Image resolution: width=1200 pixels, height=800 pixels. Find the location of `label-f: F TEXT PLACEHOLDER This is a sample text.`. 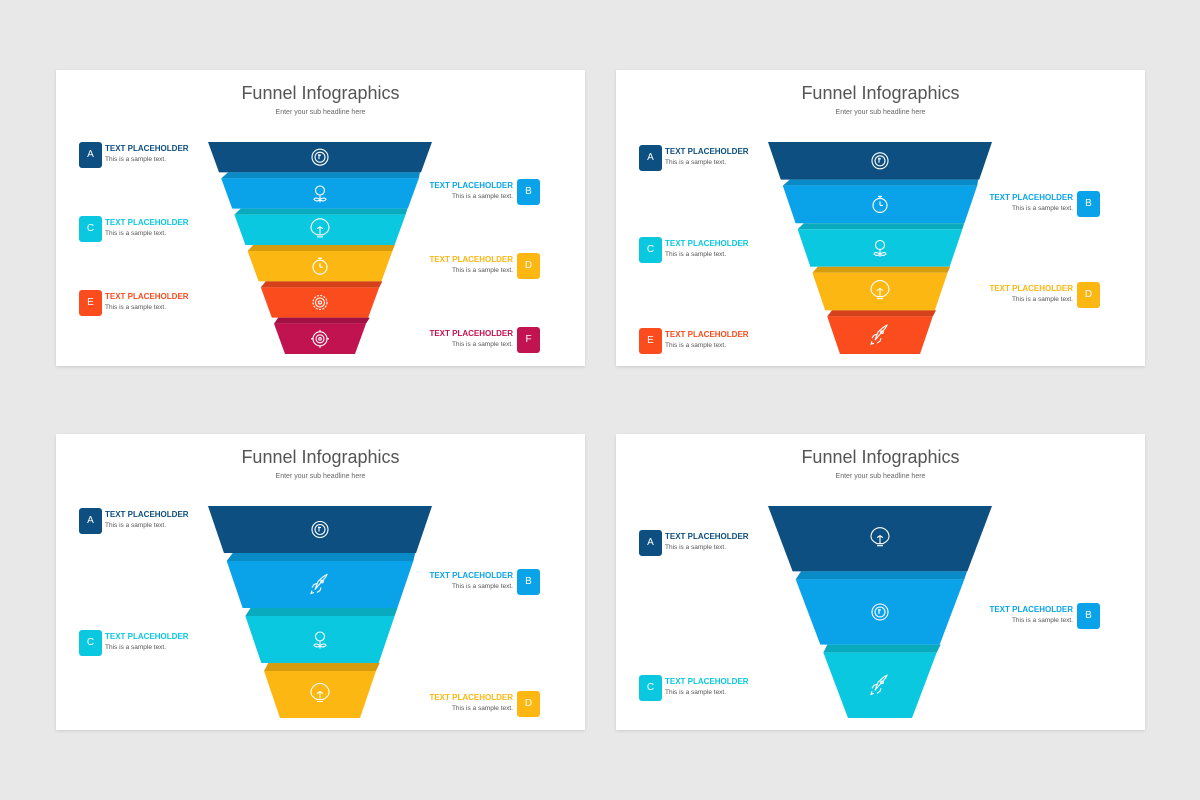

label-f: F TEXT PLACEHOLDER This is a sample text. is located at coordinates (460, 340).